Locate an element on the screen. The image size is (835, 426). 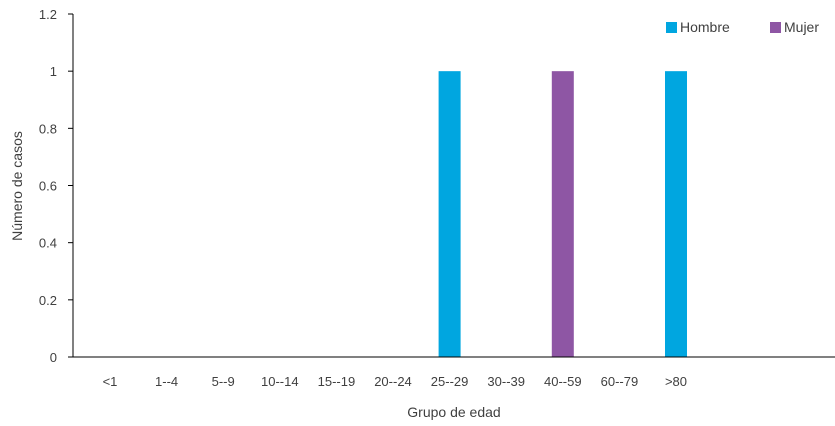
x-tick-label: 60--79 is located at coordinates (620, 381).